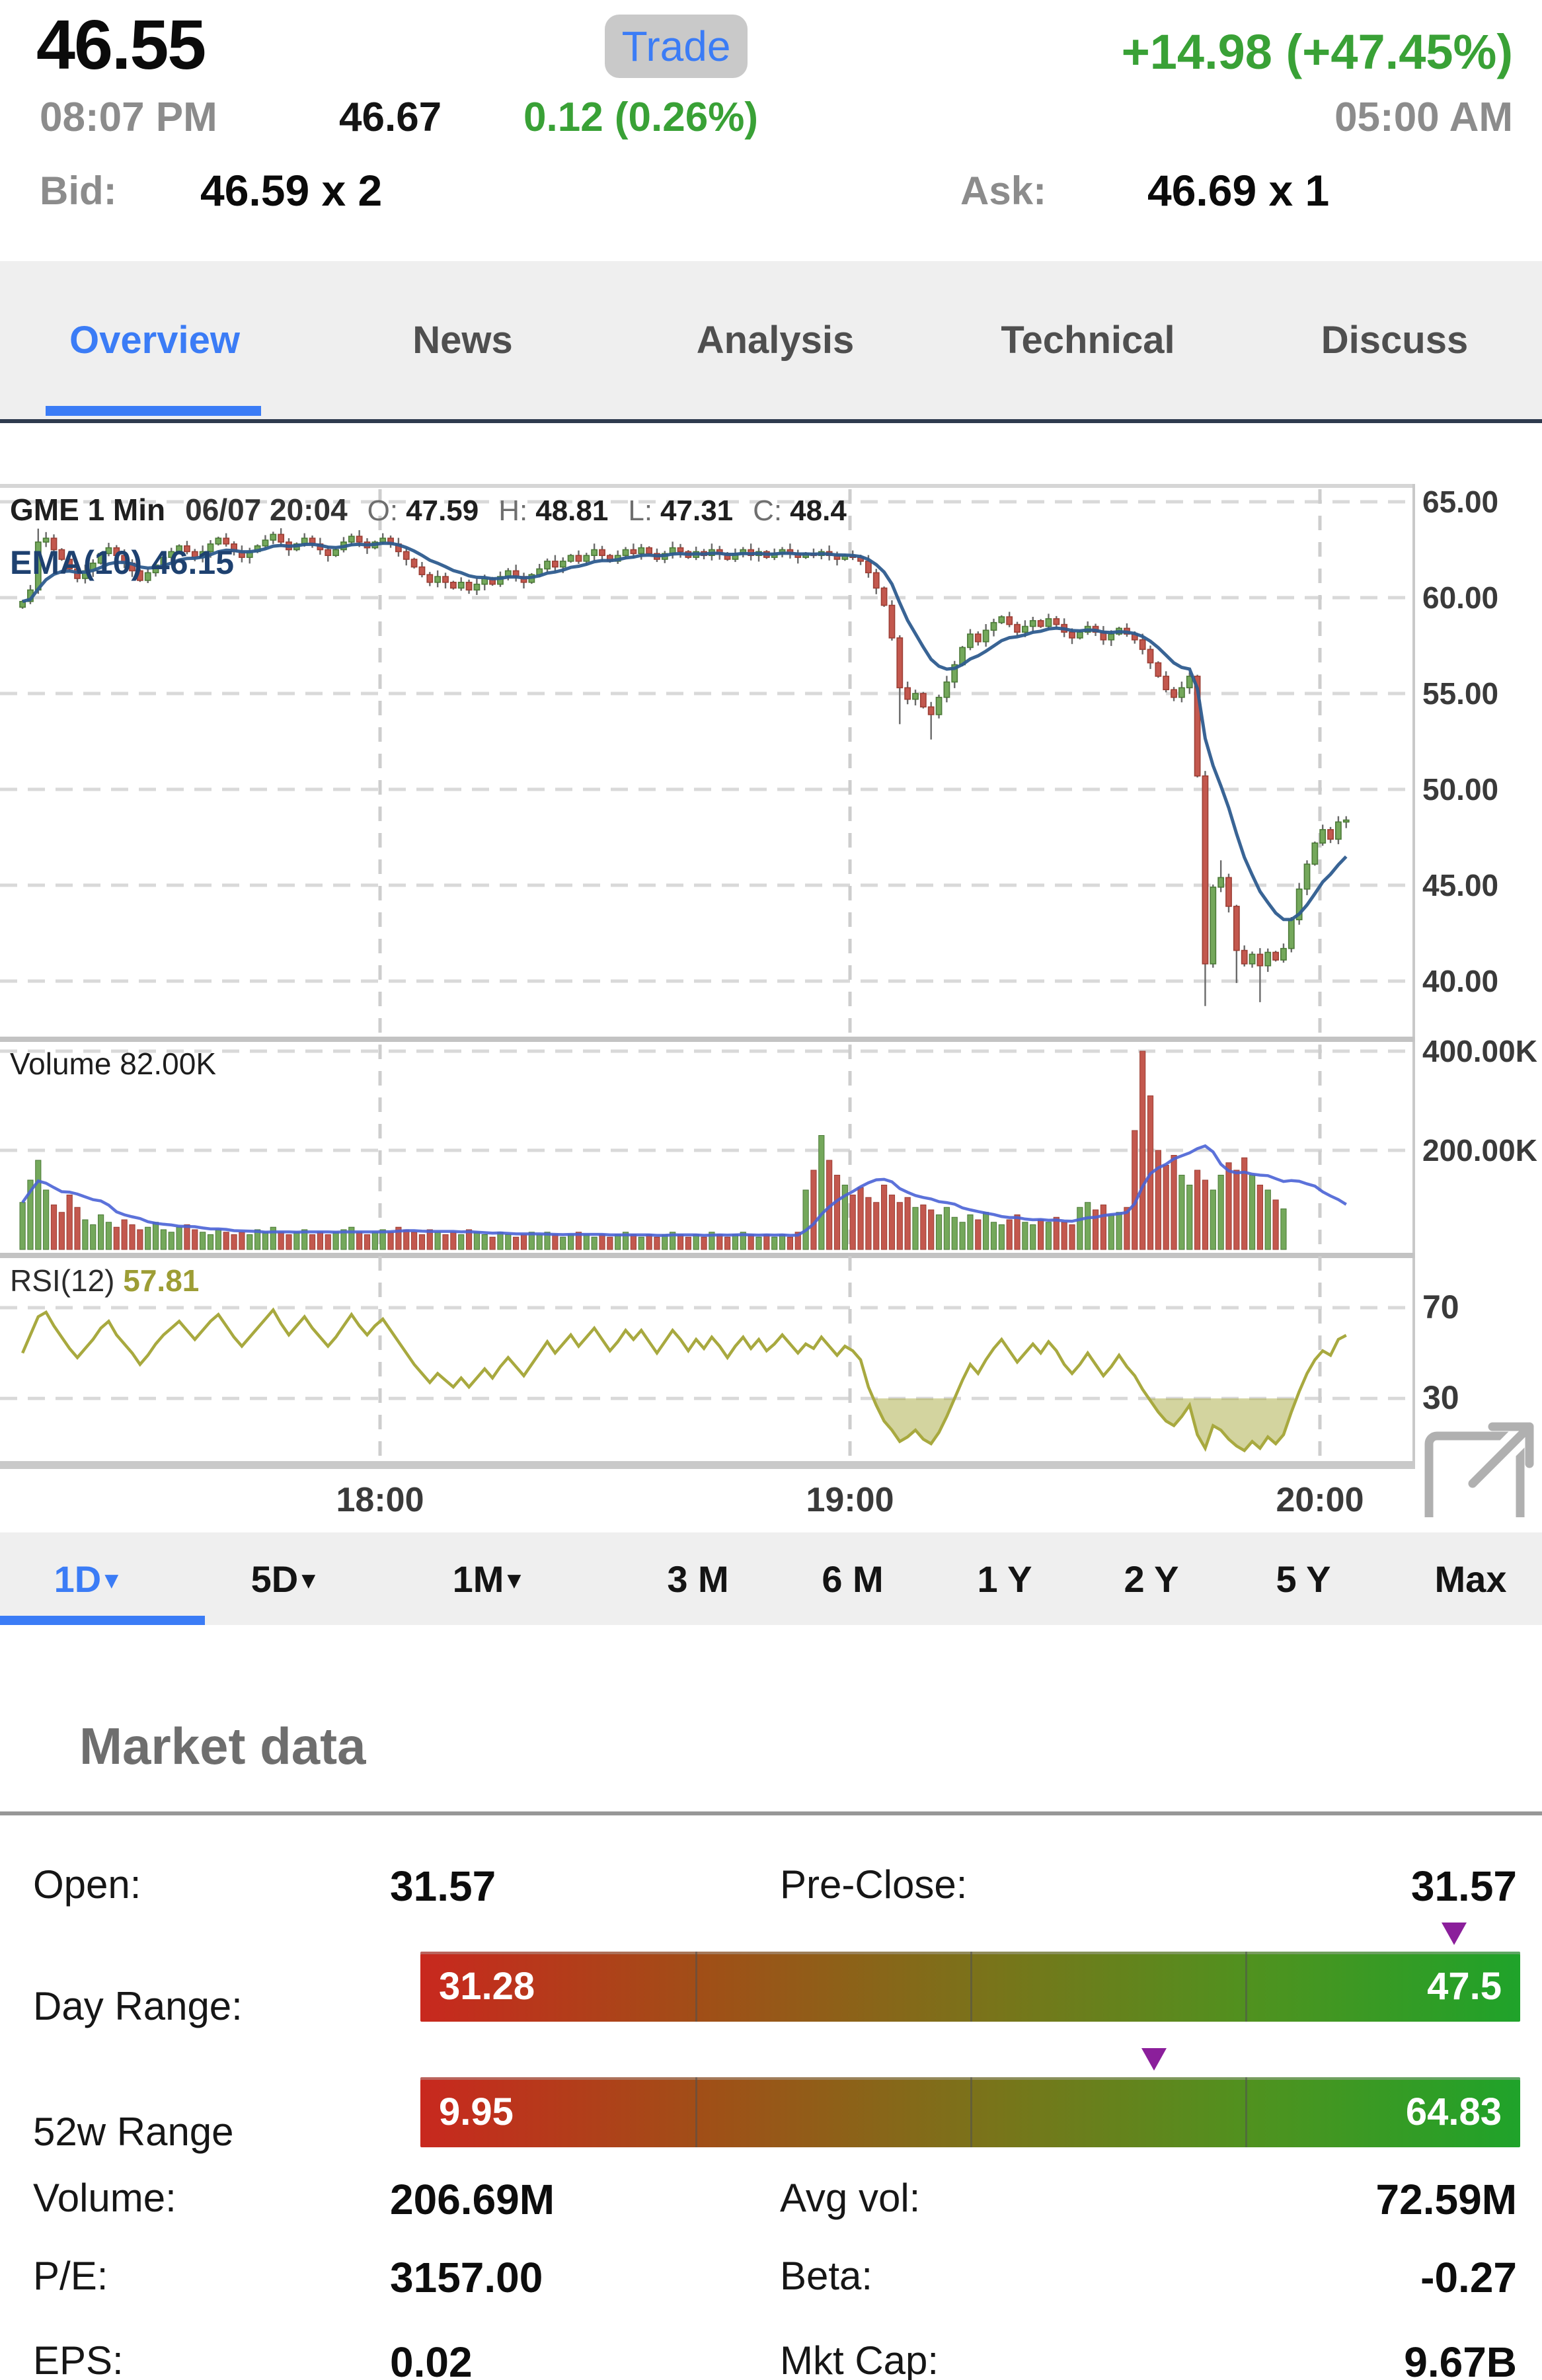  What do you see at coordinates (1470, 1579) in the screenshot?
I see `range-max: Max` at bounding box center [1470, 1579].